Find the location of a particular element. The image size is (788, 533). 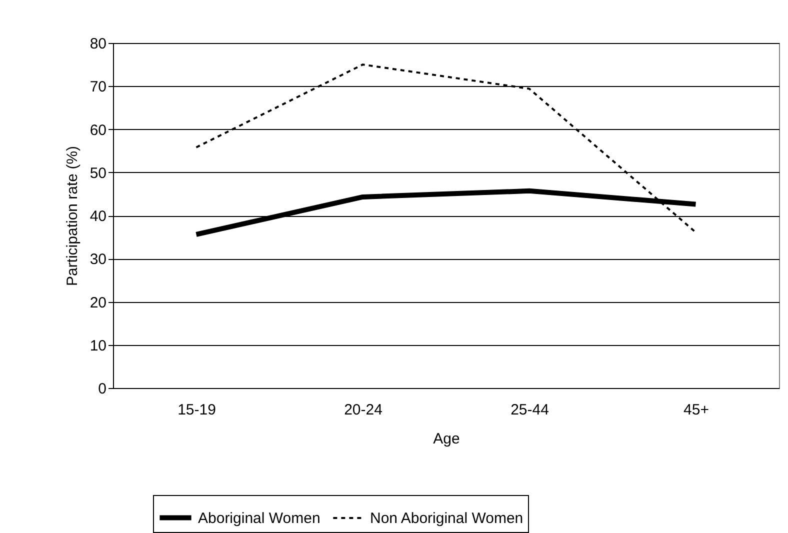

x-tick-label: 15-19 is located at coordinates (197, 410).